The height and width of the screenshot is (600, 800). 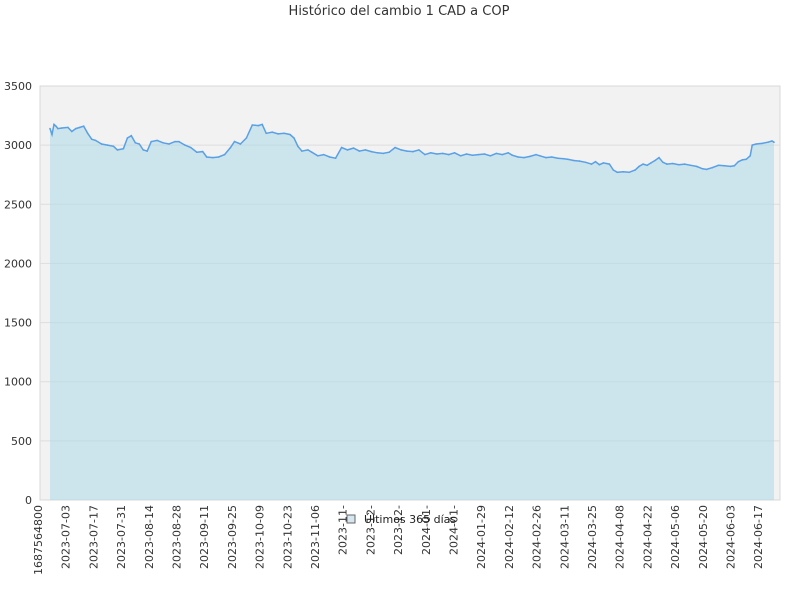 I want to click on x-tick-label: 2024-05-06, so click(x=675, y=537).